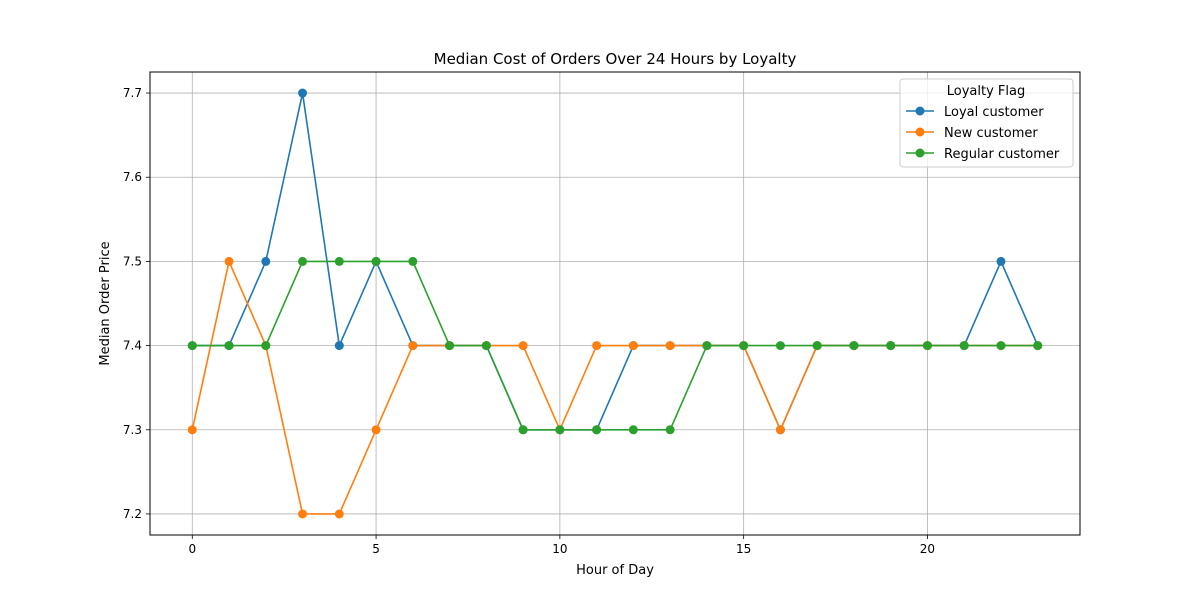 The width and height of the screenshot is (1200, 600). What do you see at coordinates (991, 133) in the screenshot?
I see `legend-label: New customer` at bounding box center [991, 133].